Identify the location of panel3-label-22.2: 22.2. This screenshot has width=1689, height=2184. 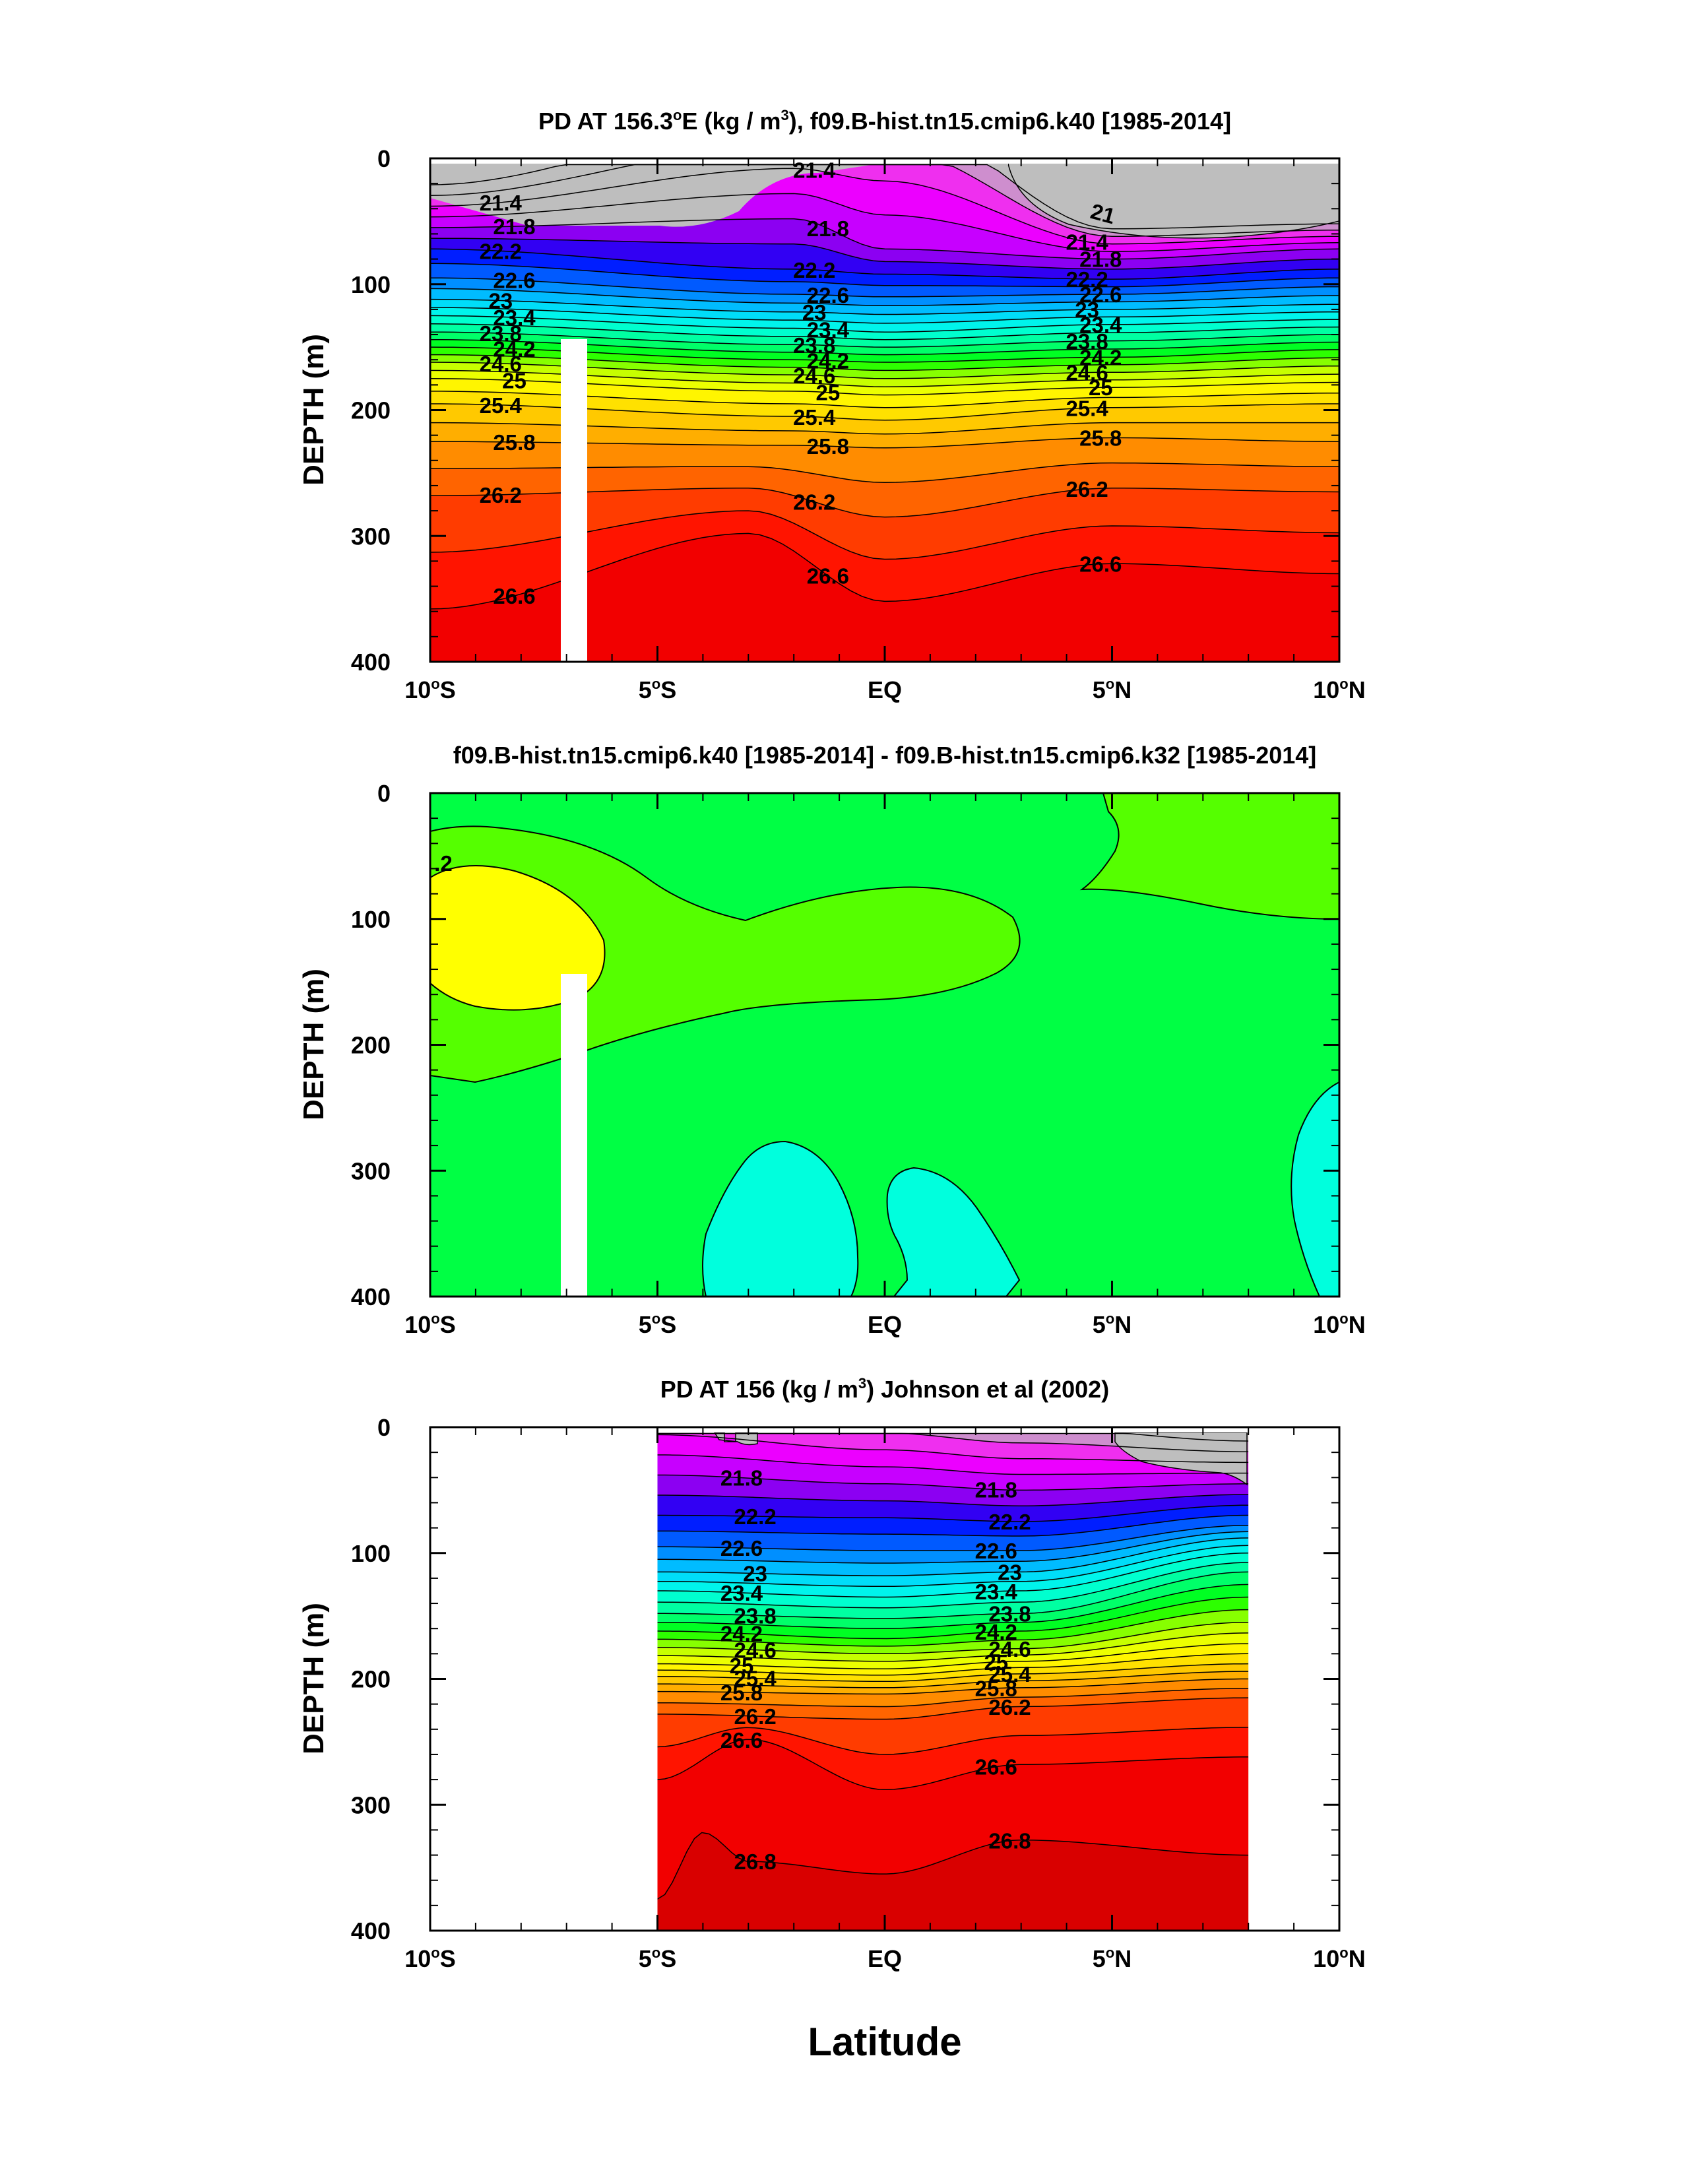
(755, 1516).